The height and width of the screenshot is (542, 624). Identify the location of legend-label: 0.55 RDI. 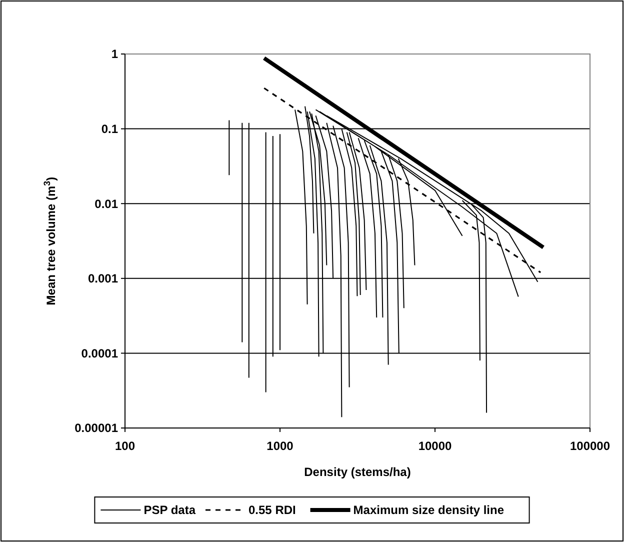
(272, 510).